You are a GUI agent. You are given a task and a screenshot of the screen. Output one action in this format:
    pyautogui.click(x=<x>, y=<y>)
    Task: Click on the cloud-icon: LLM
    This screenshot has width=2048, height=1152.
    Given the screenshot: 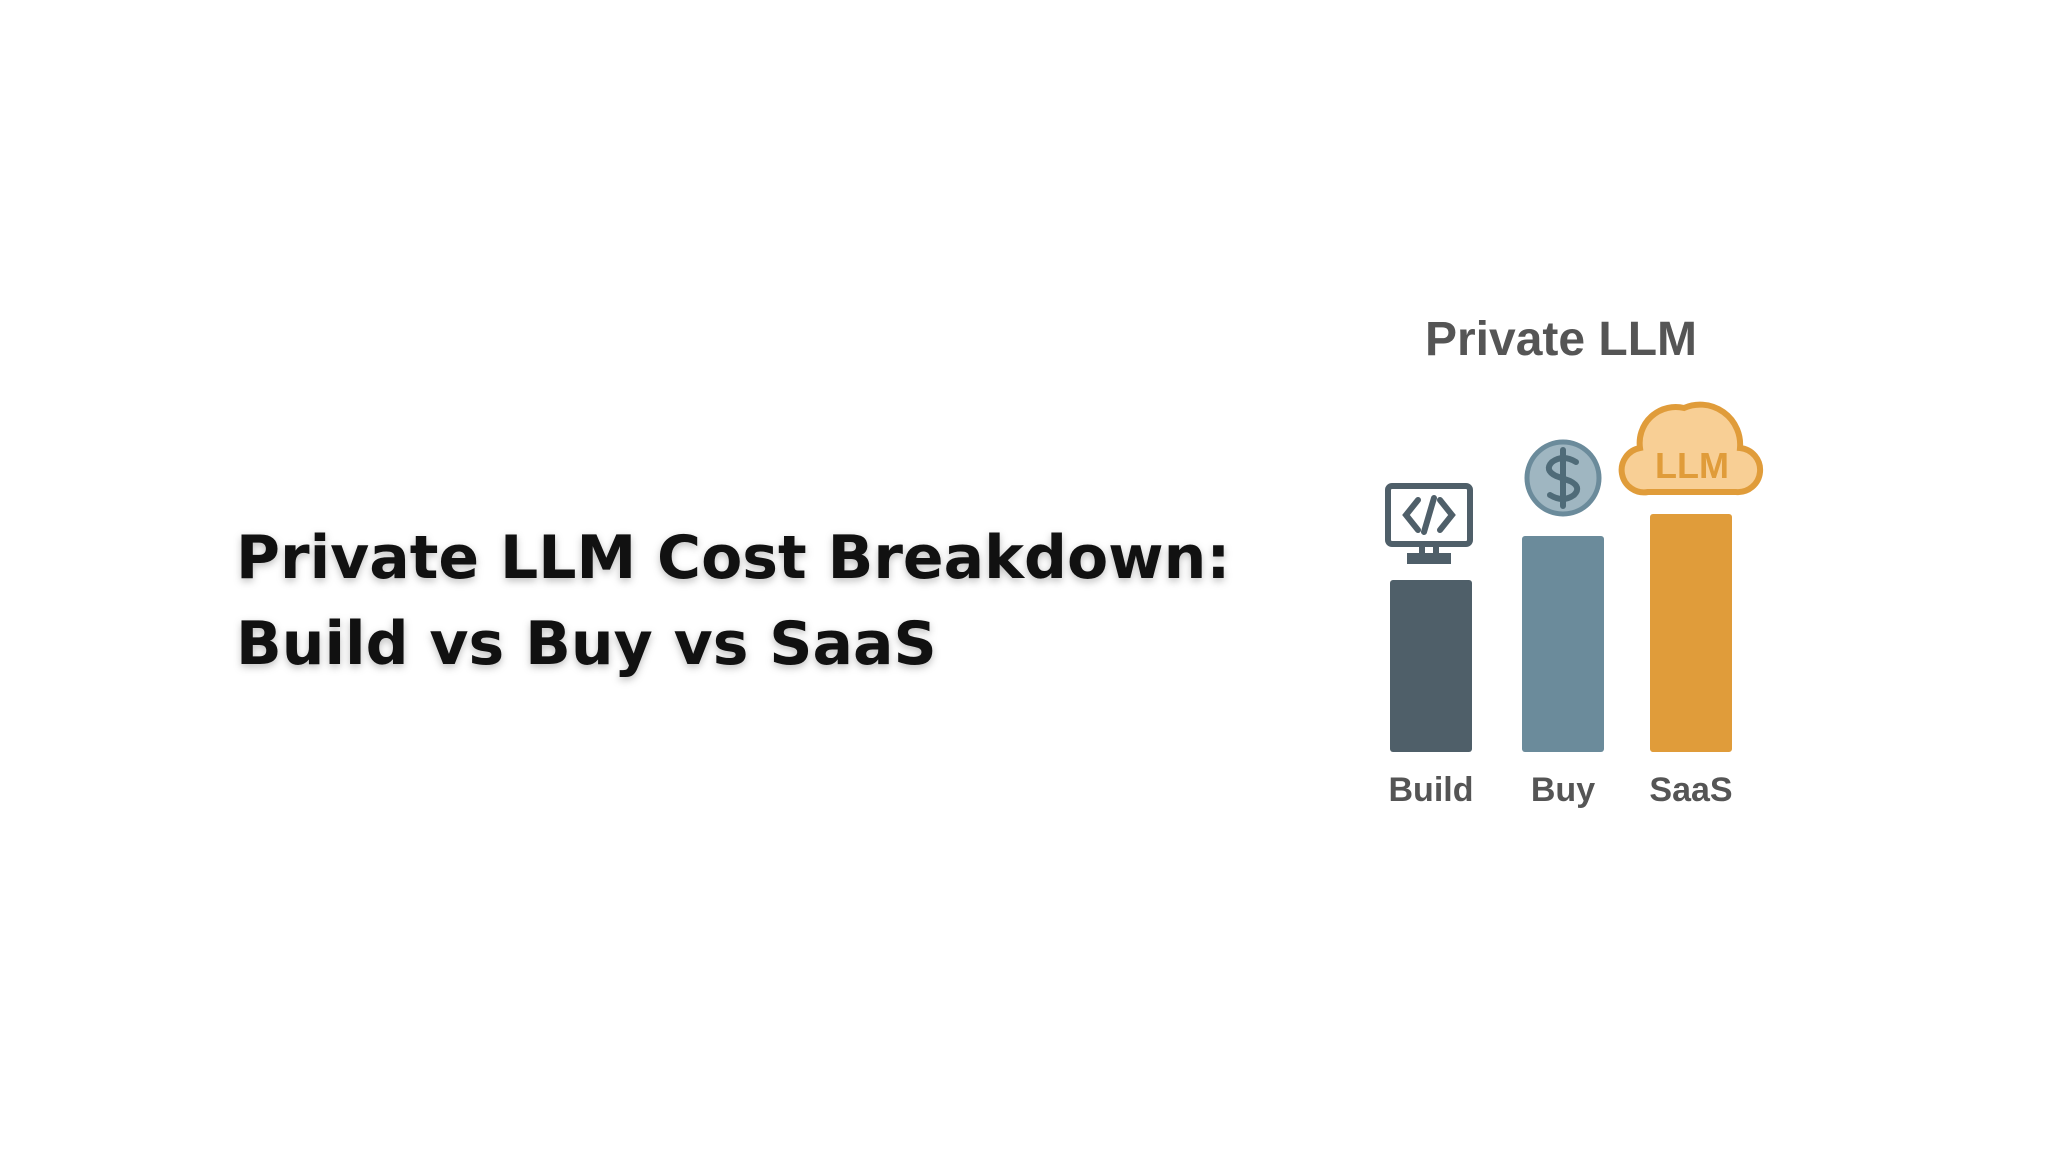 What is the action you would take?
    pyautogui.click(x=1691, y=448)
    